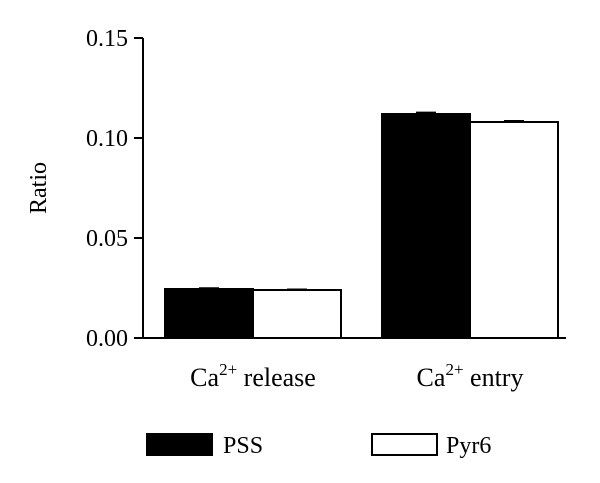 This screenshot has width=600, height=483. I want to click on x-category-label: Ca2+ release, so click(253, 376).